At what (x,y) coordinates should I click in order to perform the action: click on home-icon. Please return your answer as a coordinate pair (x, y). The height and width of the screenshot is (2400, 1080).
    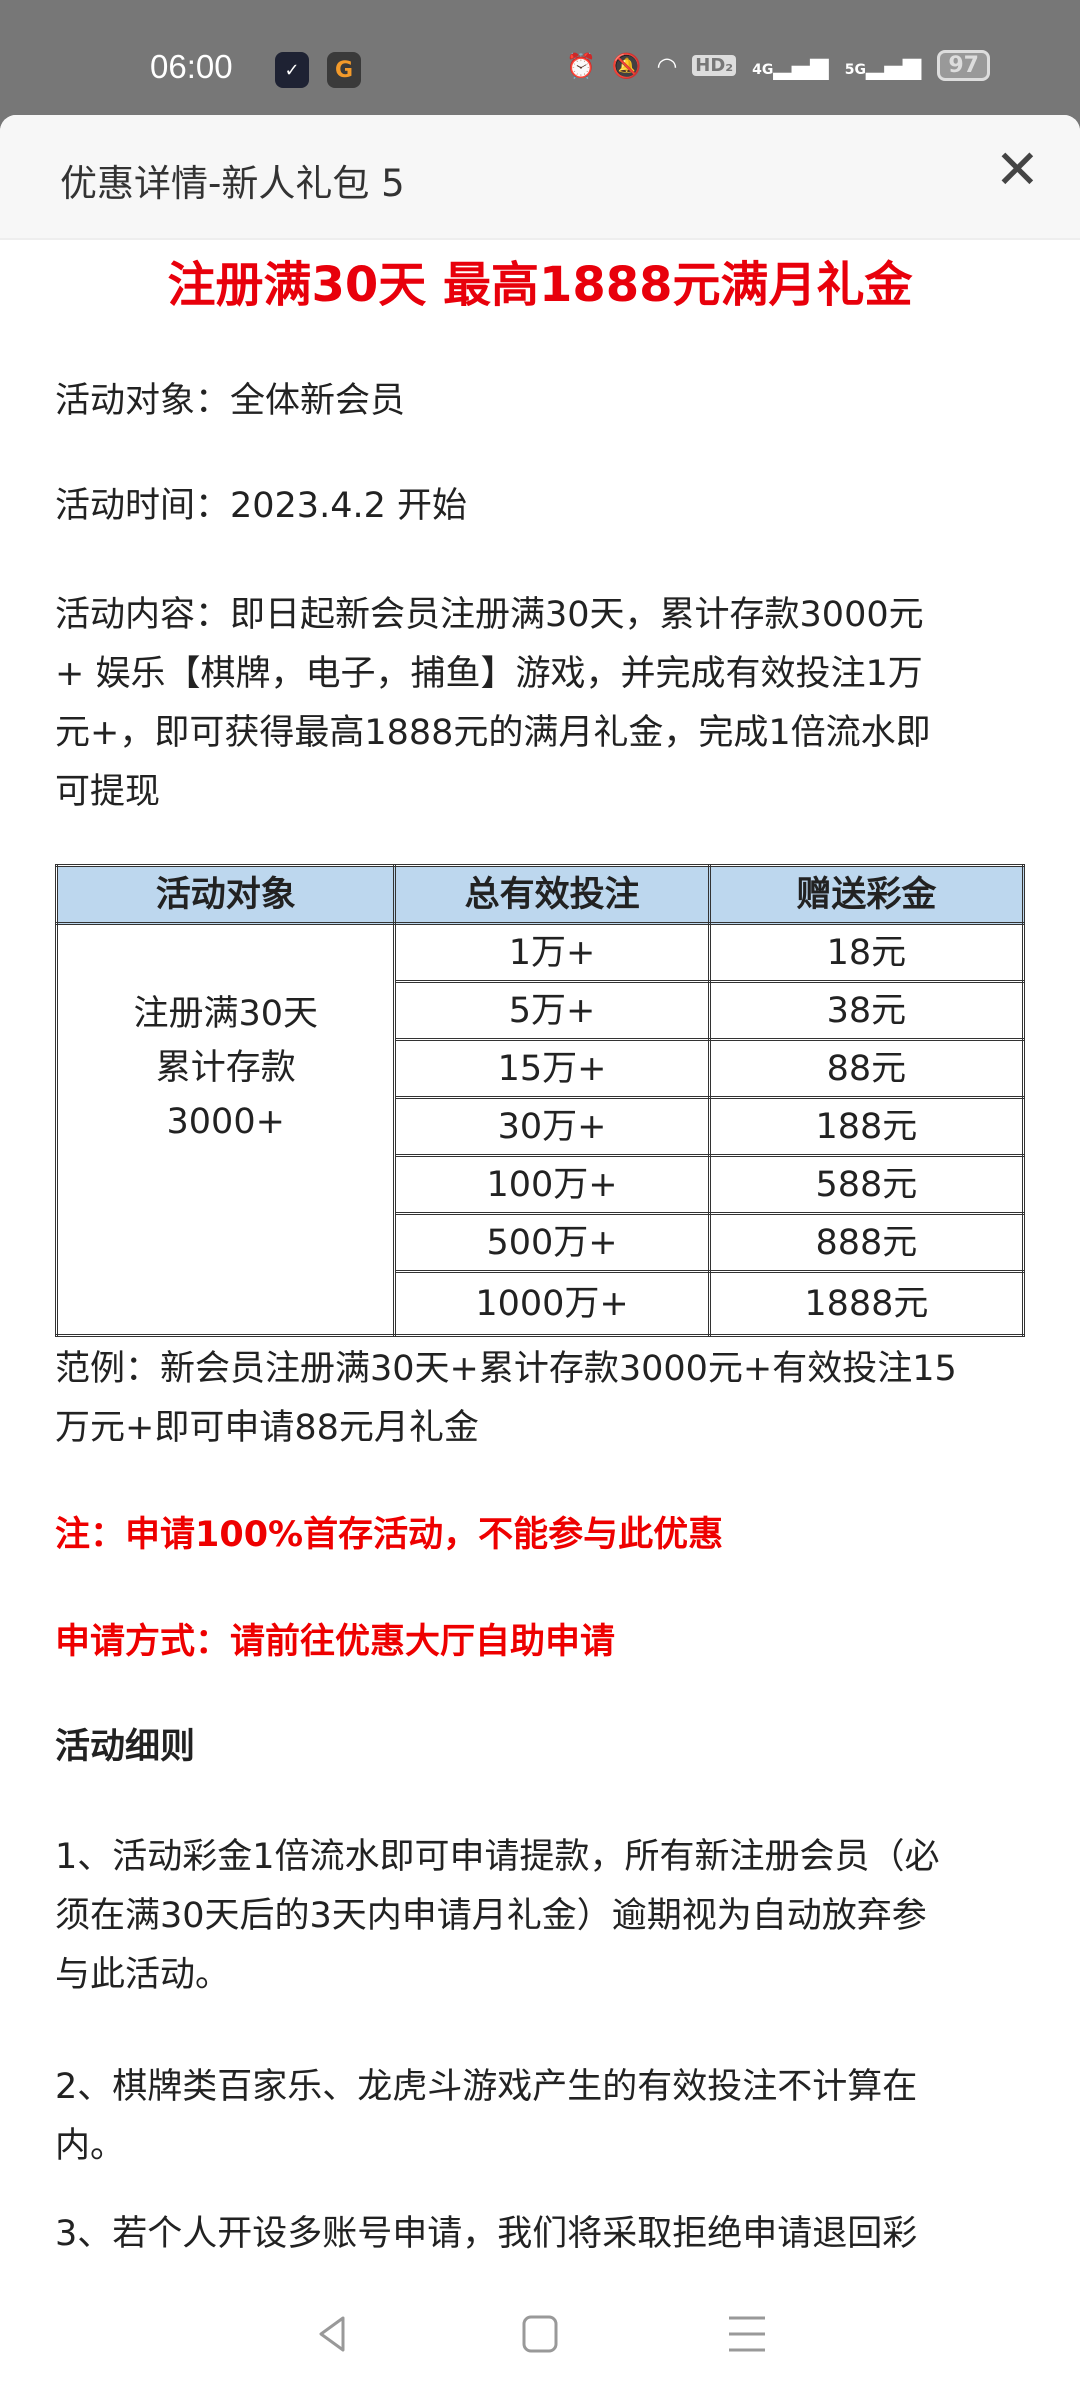
    Looking at the image, I should click on (540, 2334).